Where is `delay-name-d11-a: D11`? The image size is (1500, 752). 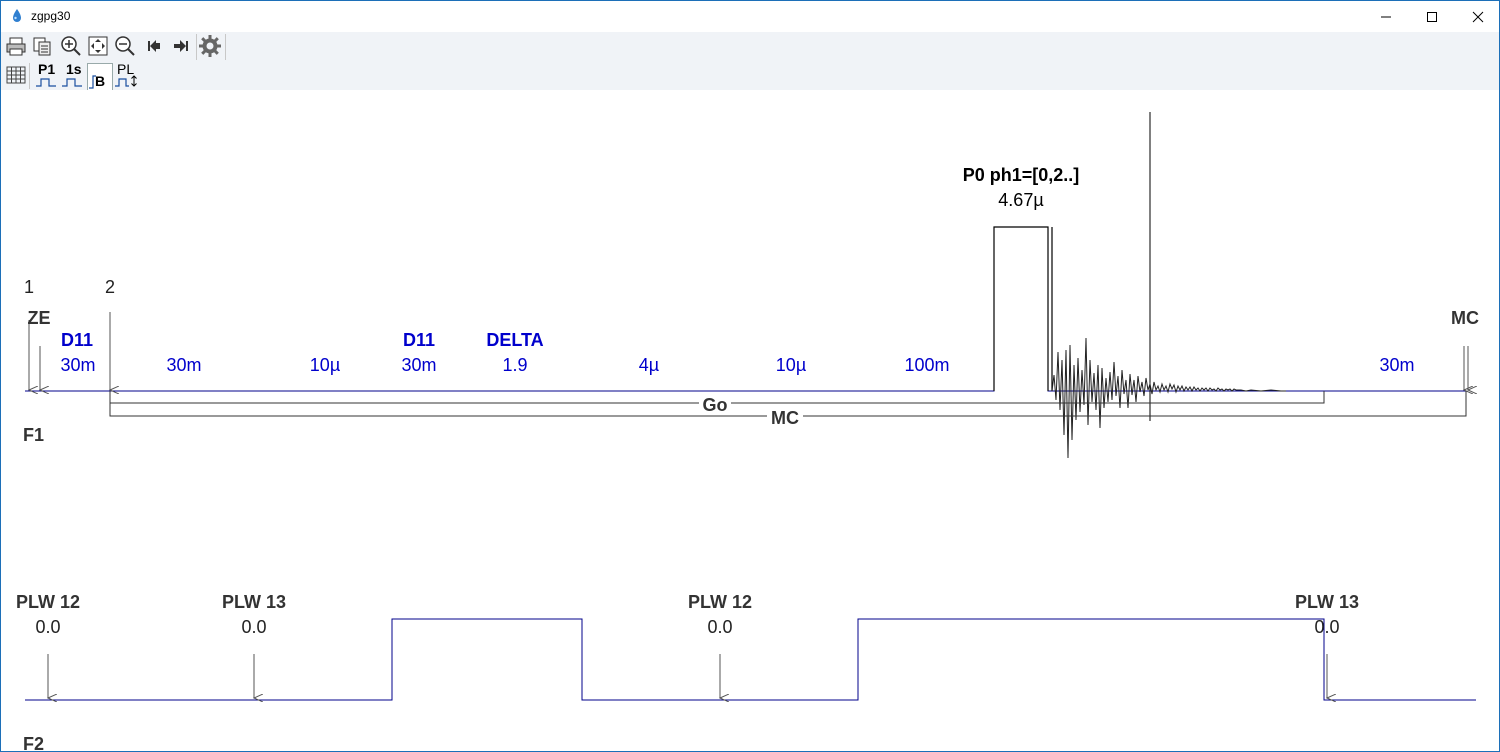
delay-name-d11-a: D11 is located at coordinates (77, 340).